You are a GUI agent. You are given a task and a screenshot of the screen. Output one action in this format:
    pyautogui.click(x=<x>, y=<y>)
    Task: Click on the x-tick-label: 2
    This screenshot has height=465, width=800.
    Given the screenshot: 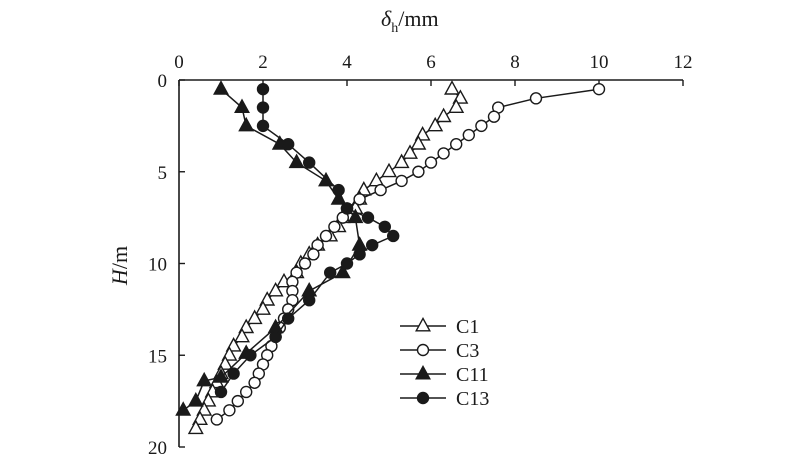 What is the action you would take?
    pyautogui.click(x=263, y=62)
    